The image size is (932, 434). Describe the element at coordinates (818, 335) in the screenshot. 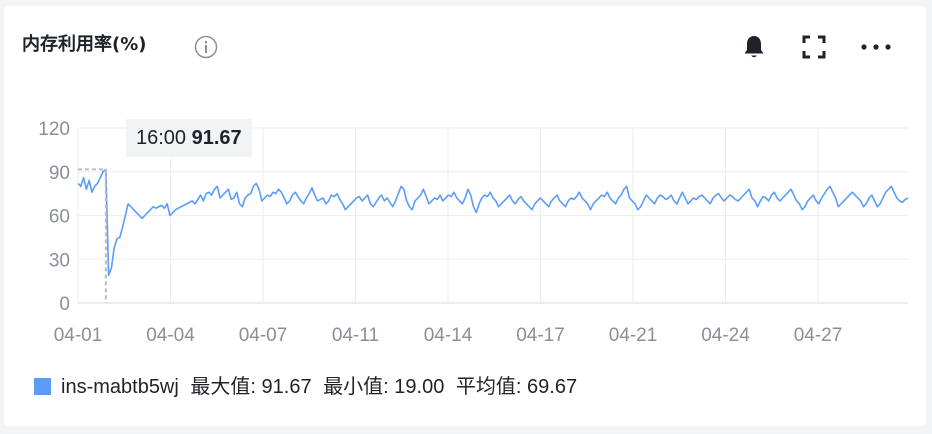

I see `x-tick-label: 04-27` at that location.